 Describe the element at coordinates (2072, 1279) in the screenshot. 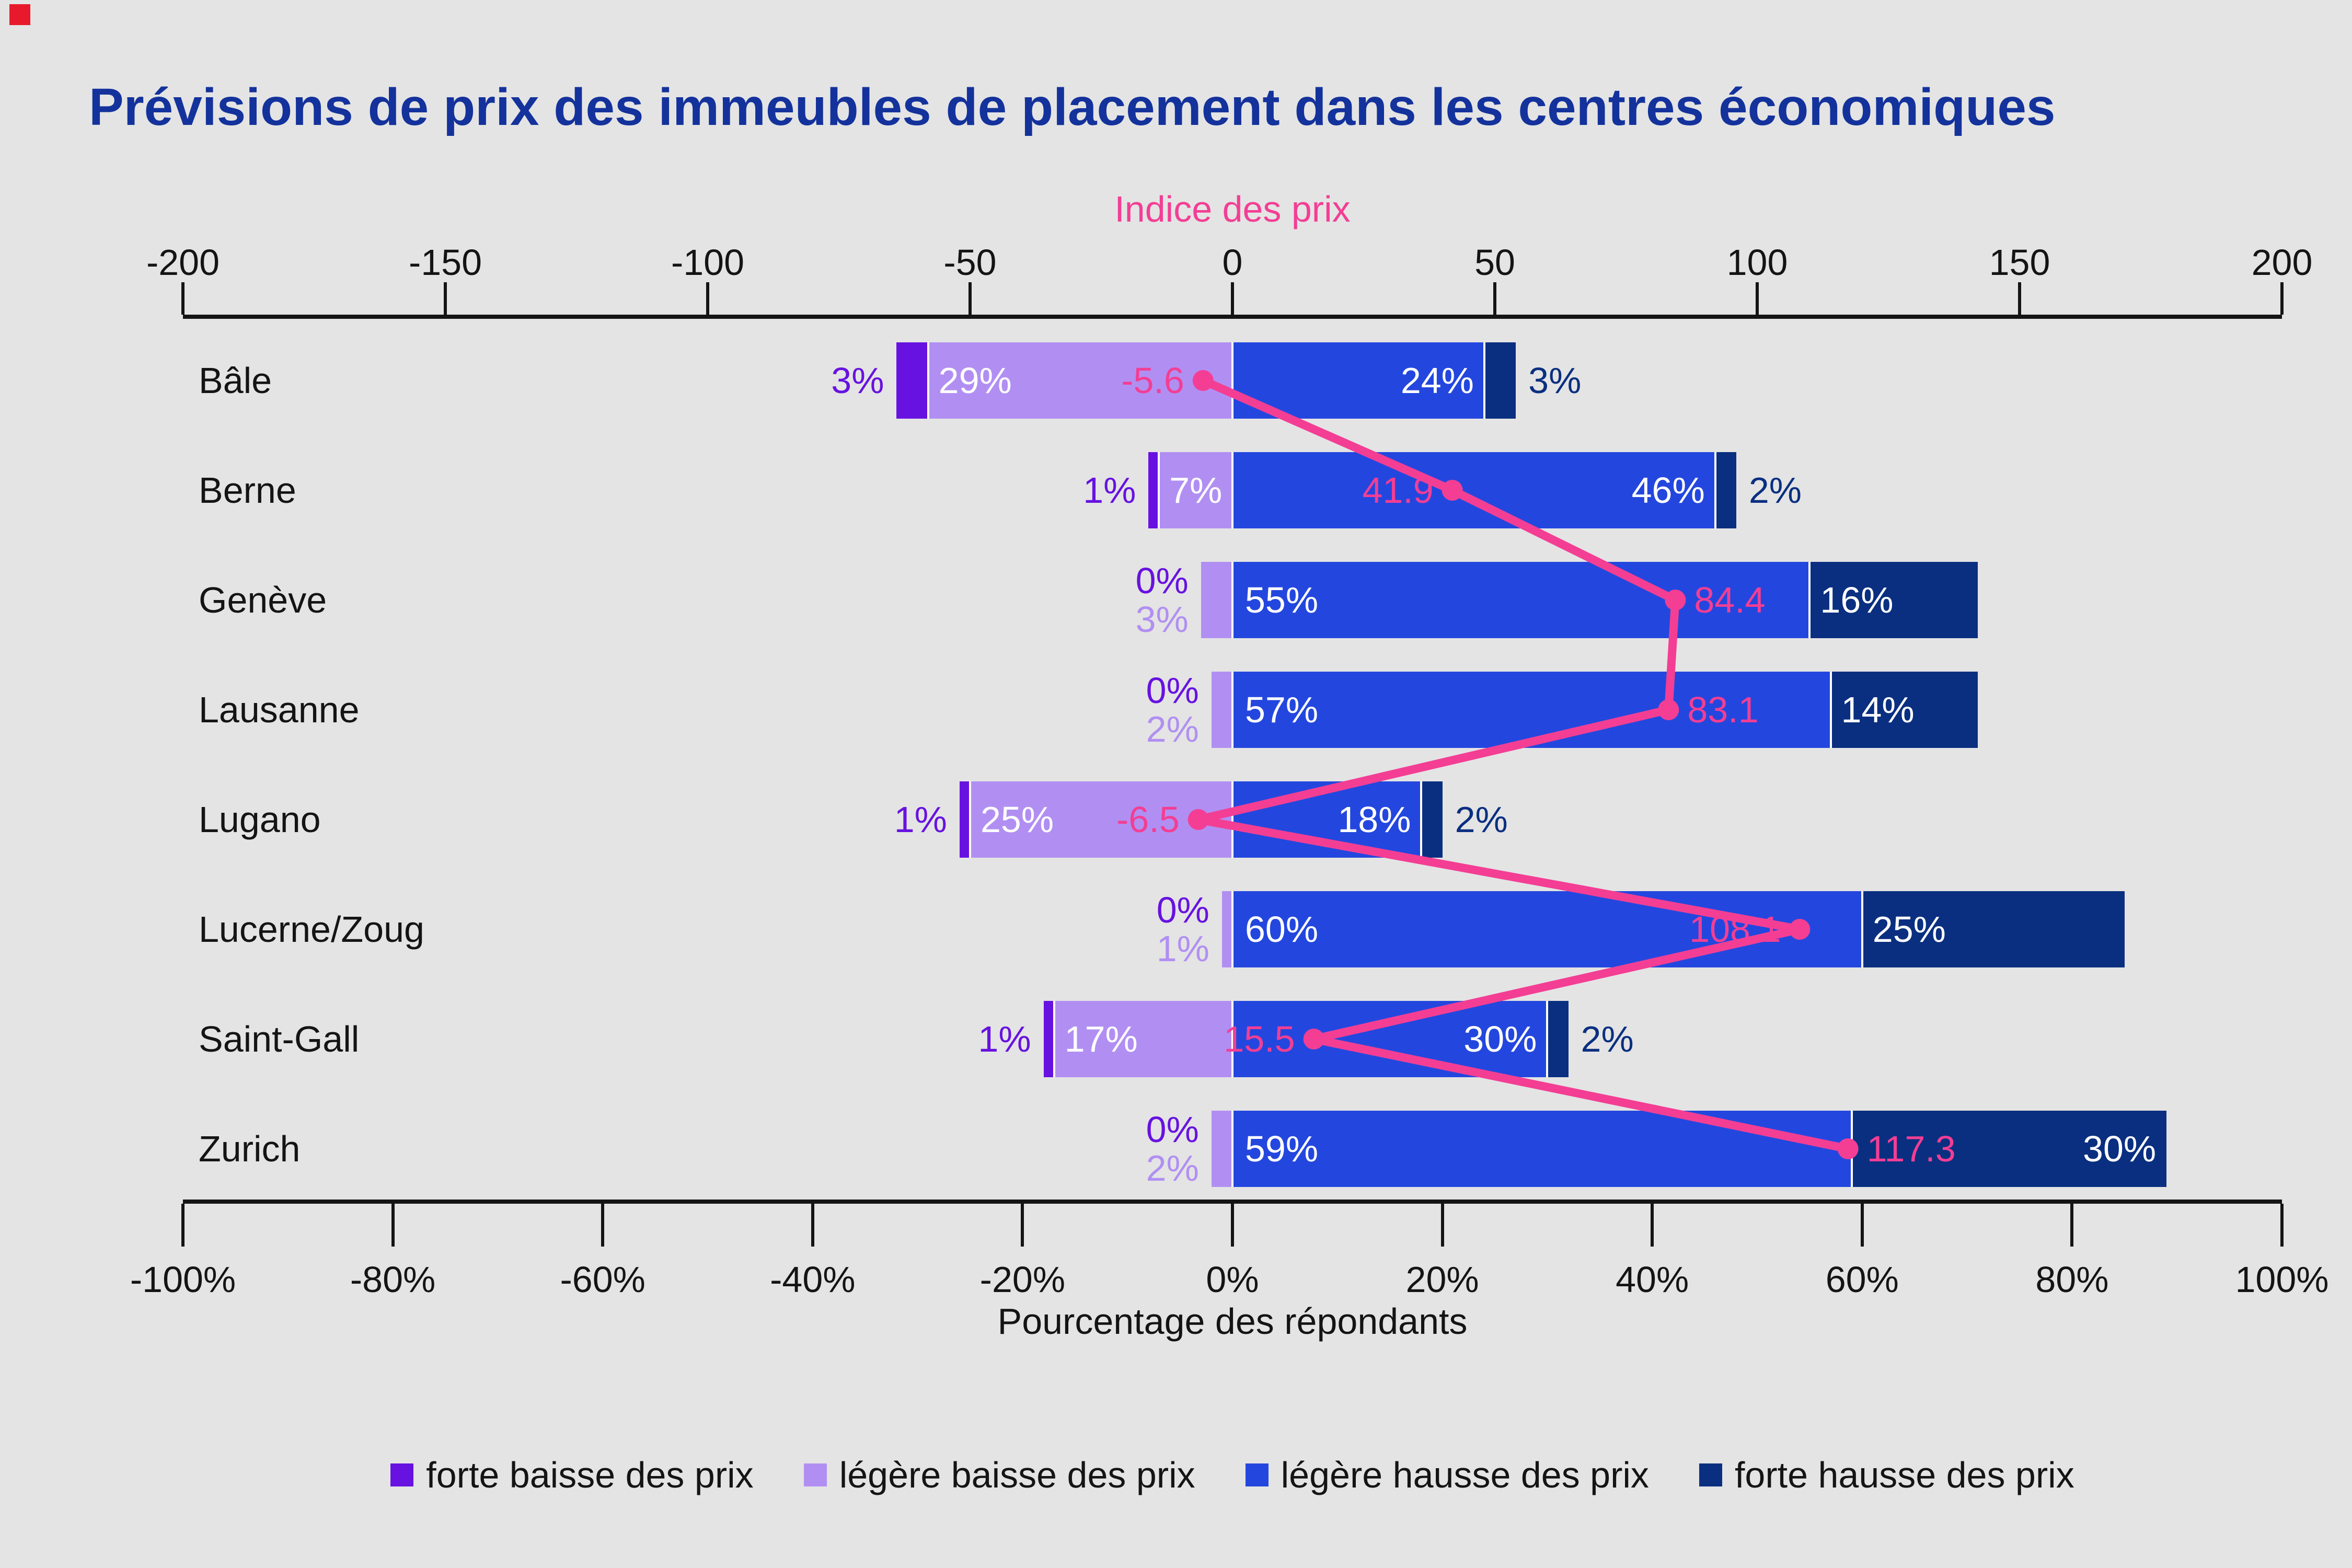

I see `percent-axis-tick-label: 80%` at that location.